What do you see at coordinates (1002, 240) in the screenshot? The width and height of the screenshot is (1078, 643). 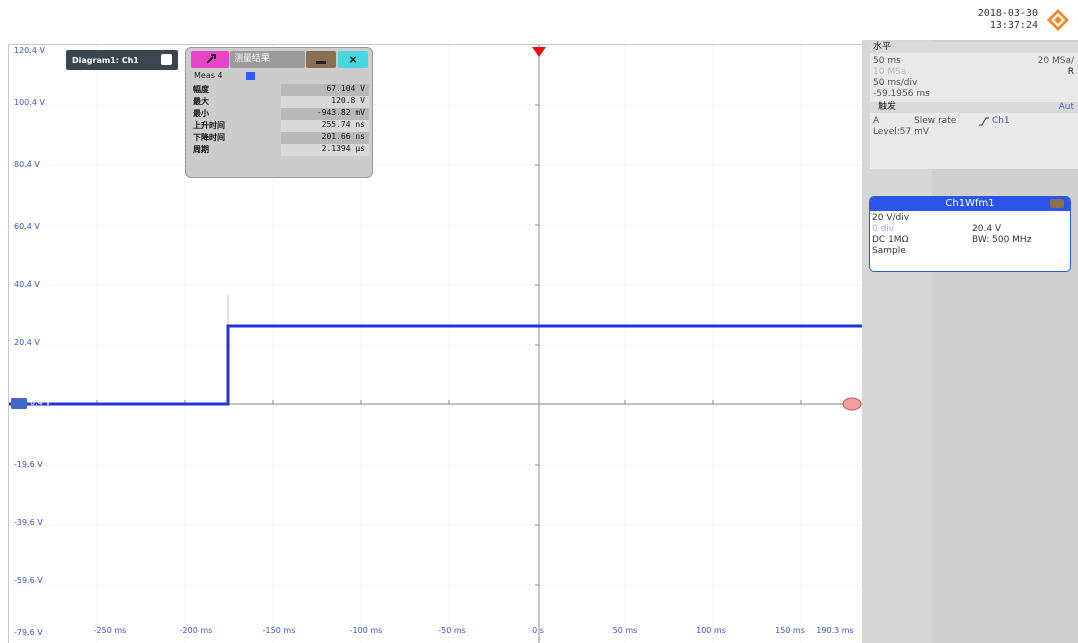 I see `channel-bandwidth: BW: 500 MHz` at bounding box center [1002, 240].